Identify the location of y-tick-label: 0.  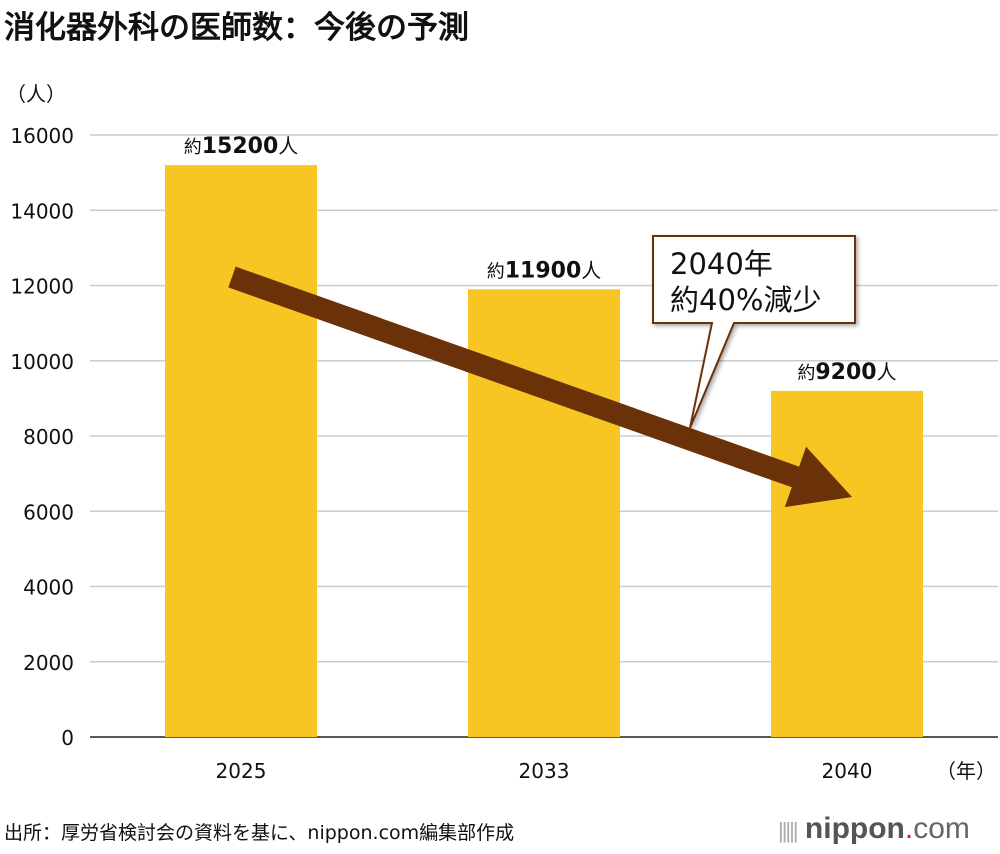
(67, 738).